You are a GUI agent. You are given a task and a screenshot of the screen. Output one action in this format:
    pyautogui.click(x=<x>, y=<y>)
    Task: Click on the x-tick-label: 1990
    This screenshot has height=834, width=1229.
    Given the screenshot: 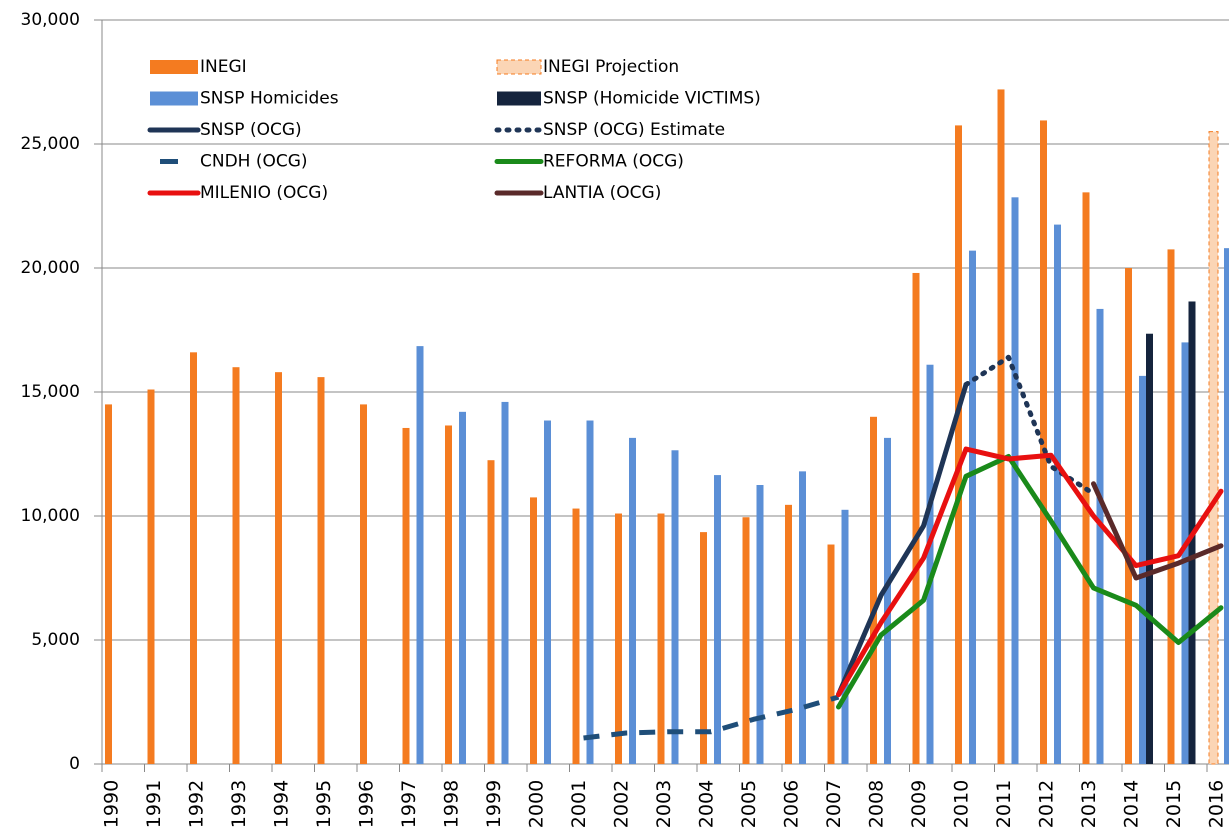 What is the action you would take?
    pyautogui.click(x=112, y=804)
    